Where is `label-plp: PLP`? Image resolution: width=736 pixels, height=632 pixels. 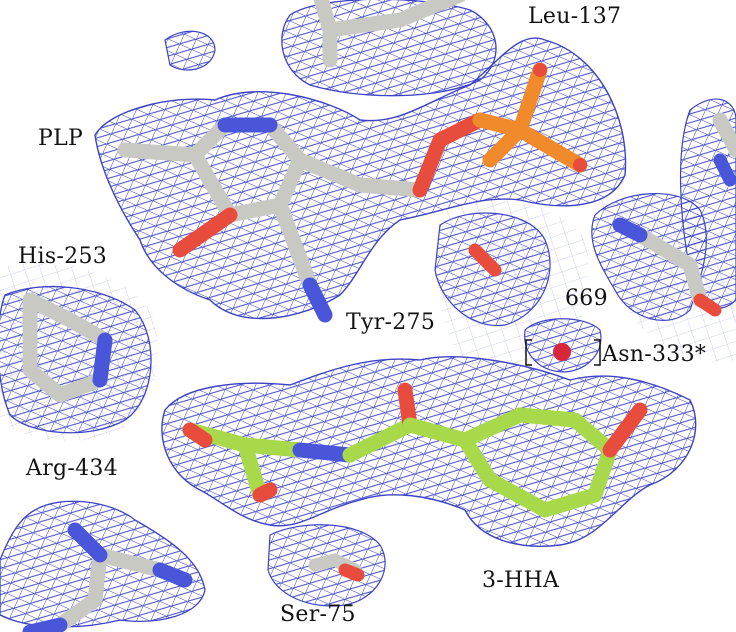
label-plp: PLP is located at coordinates (60, 139).